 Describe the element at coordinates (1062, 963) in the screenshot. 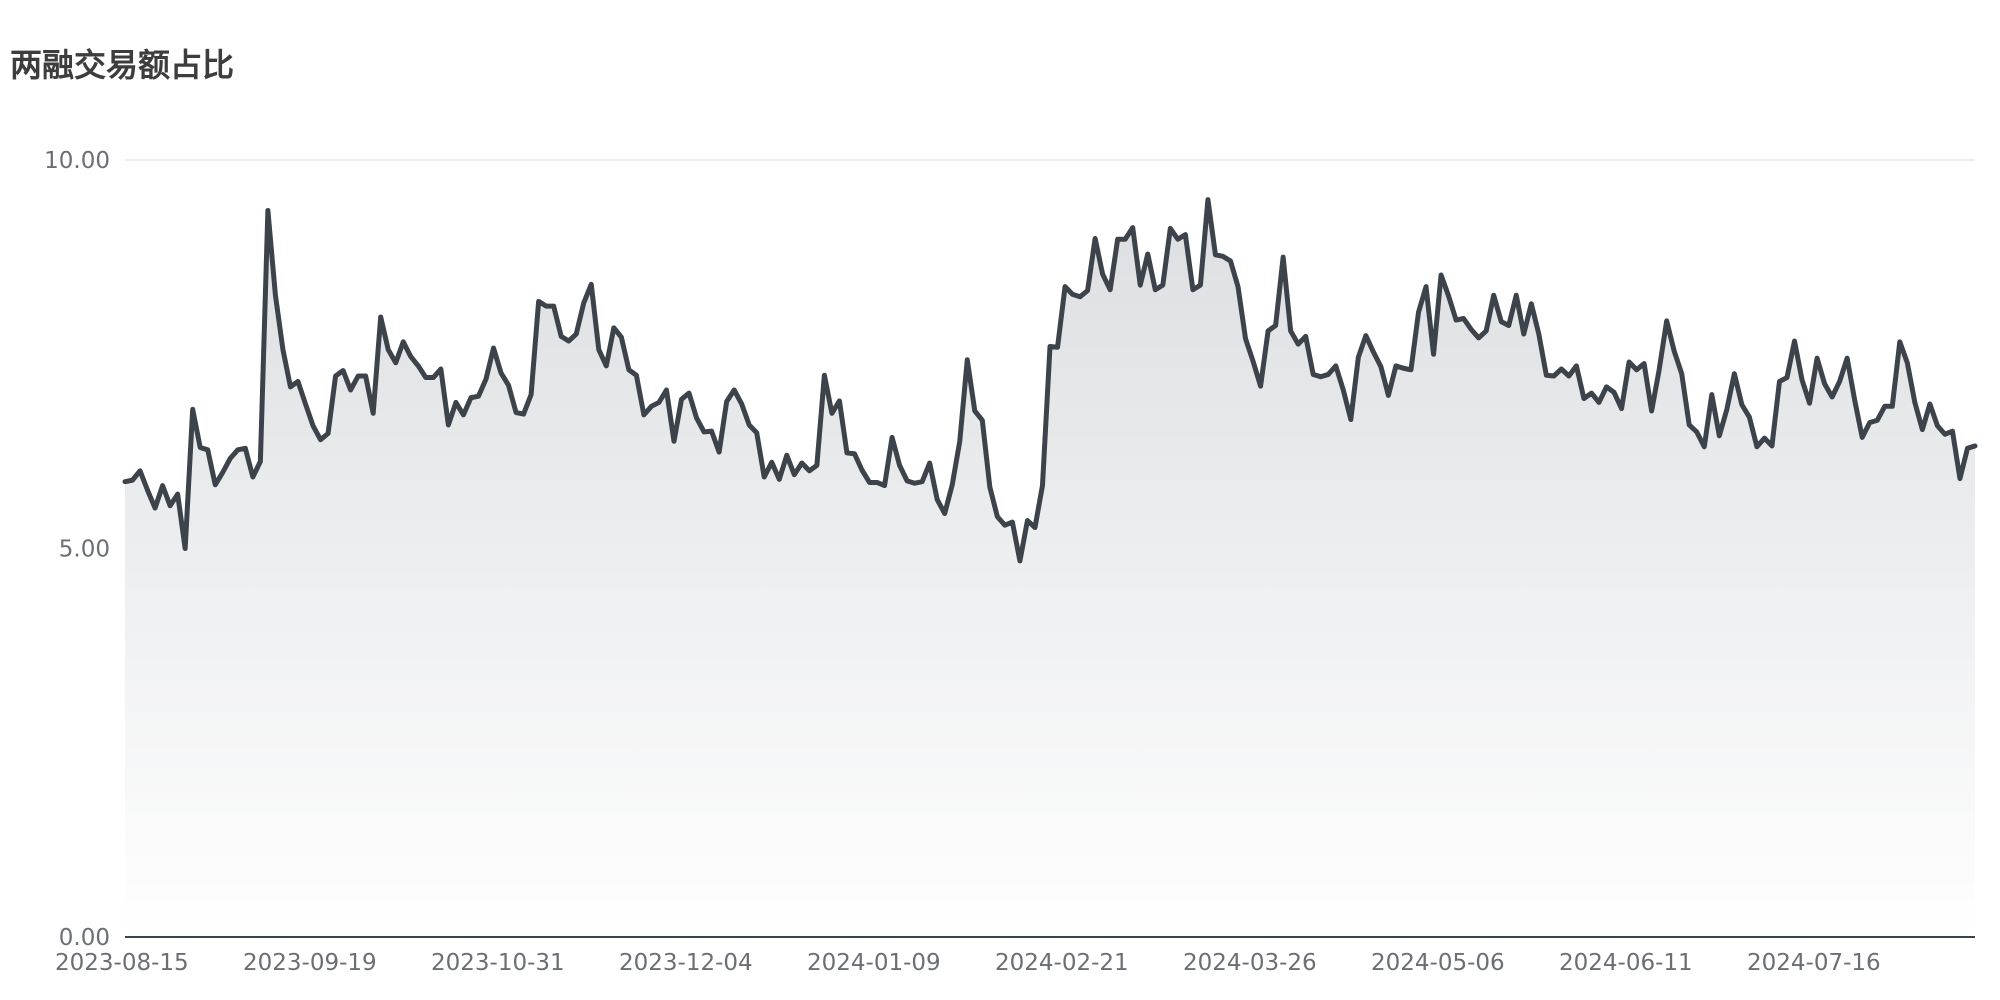

I see `x-tick-label: 2024-02-21` at that location.